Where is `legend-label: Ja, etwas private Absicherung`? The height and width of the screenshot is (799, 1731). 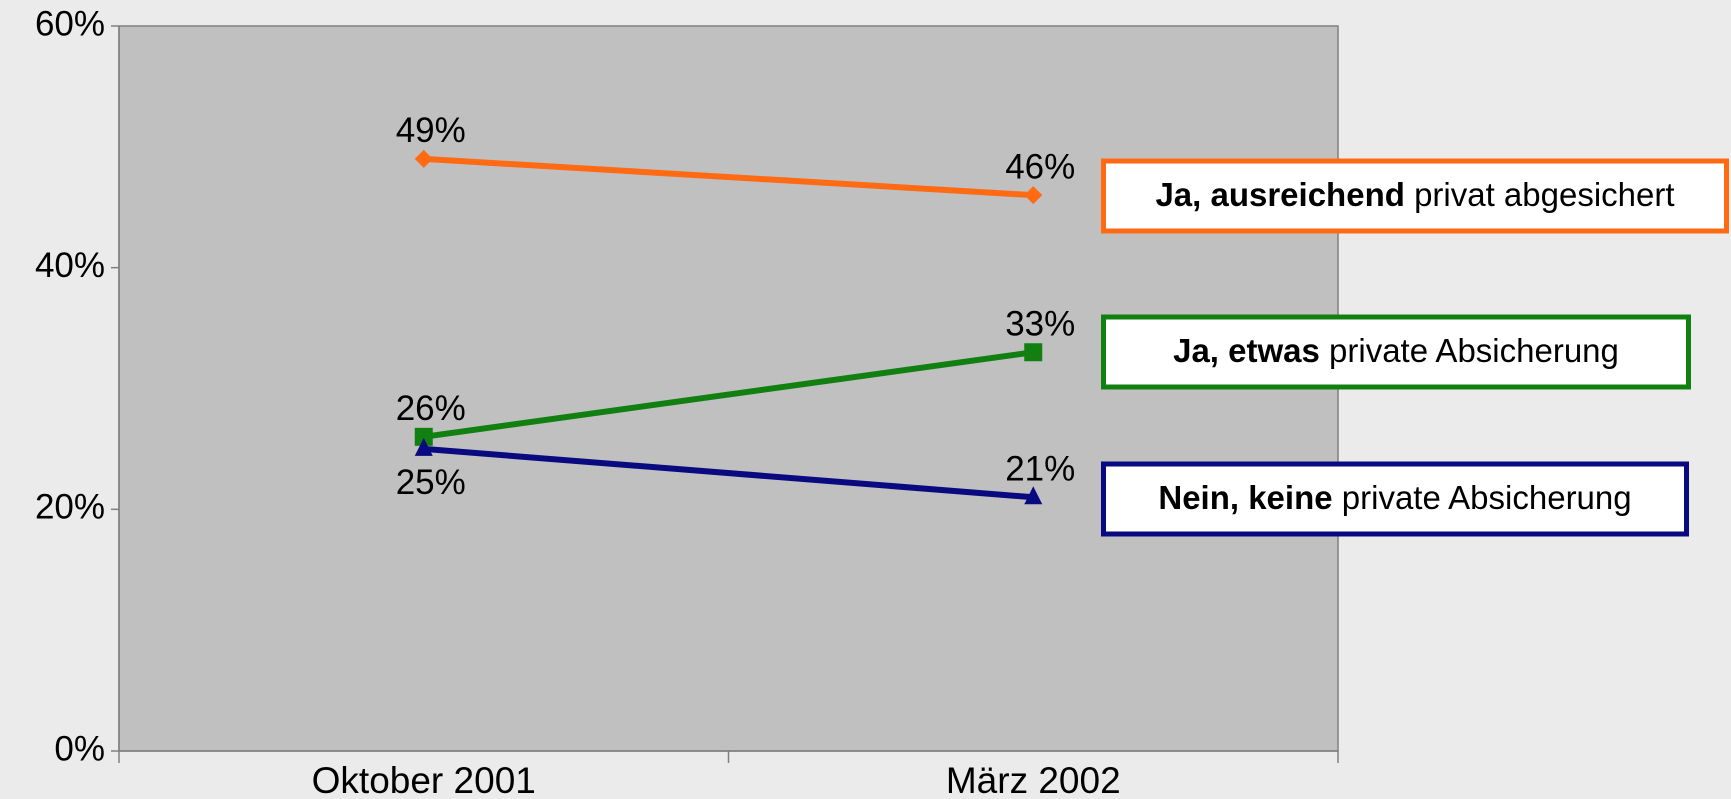 legend-label: Ja, etwas private Absicherung is located at coordinates (1396, 350).